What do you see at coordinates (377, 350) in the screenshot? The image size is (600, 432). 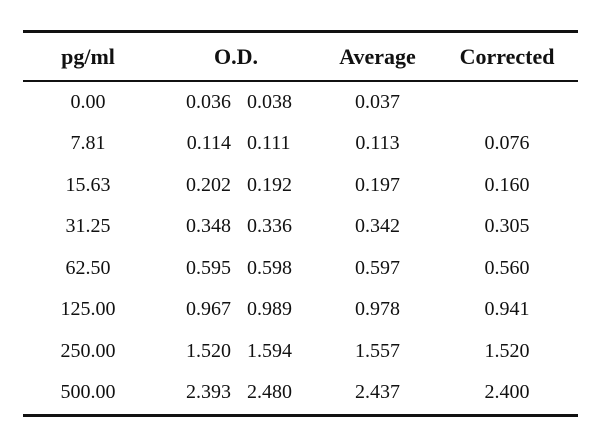 I see `cell-average: 1.557` at bounding box center [377, 350].